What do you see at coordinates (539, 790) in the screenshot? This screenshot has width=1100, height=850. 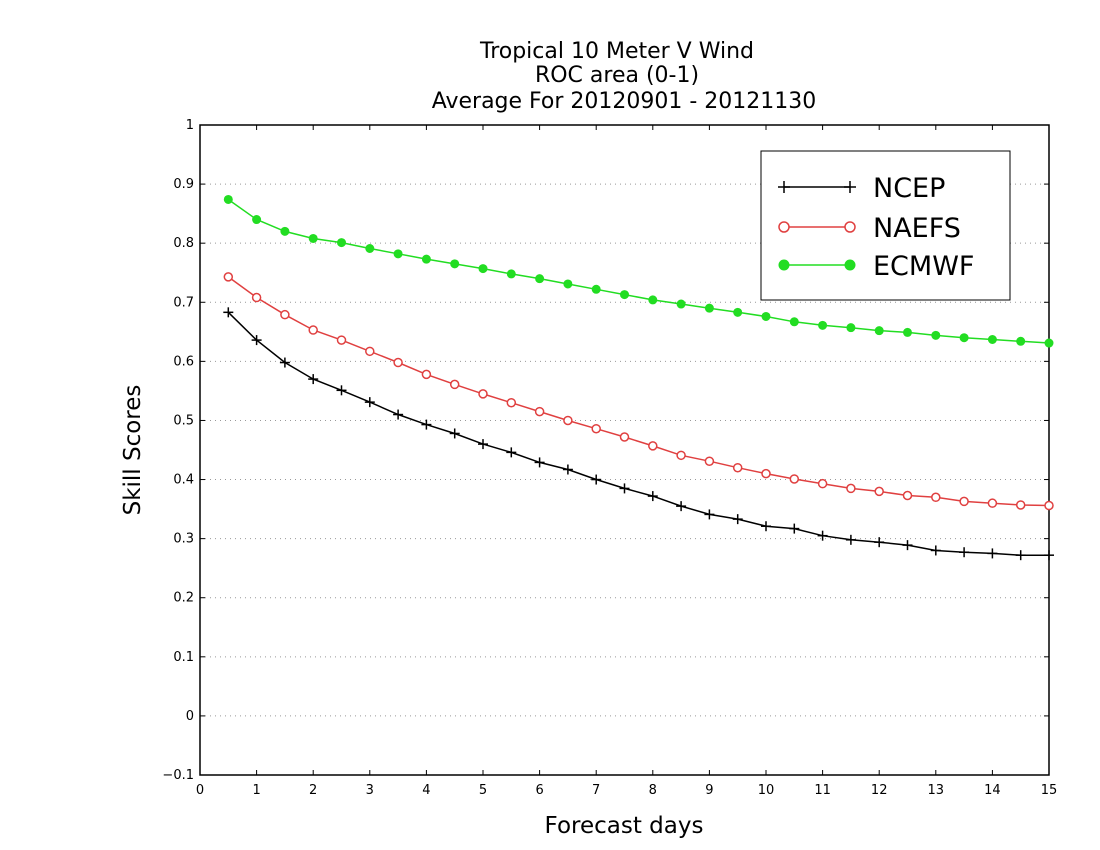 I see `x-tick-label: 6` at bounding box center [539, 790].